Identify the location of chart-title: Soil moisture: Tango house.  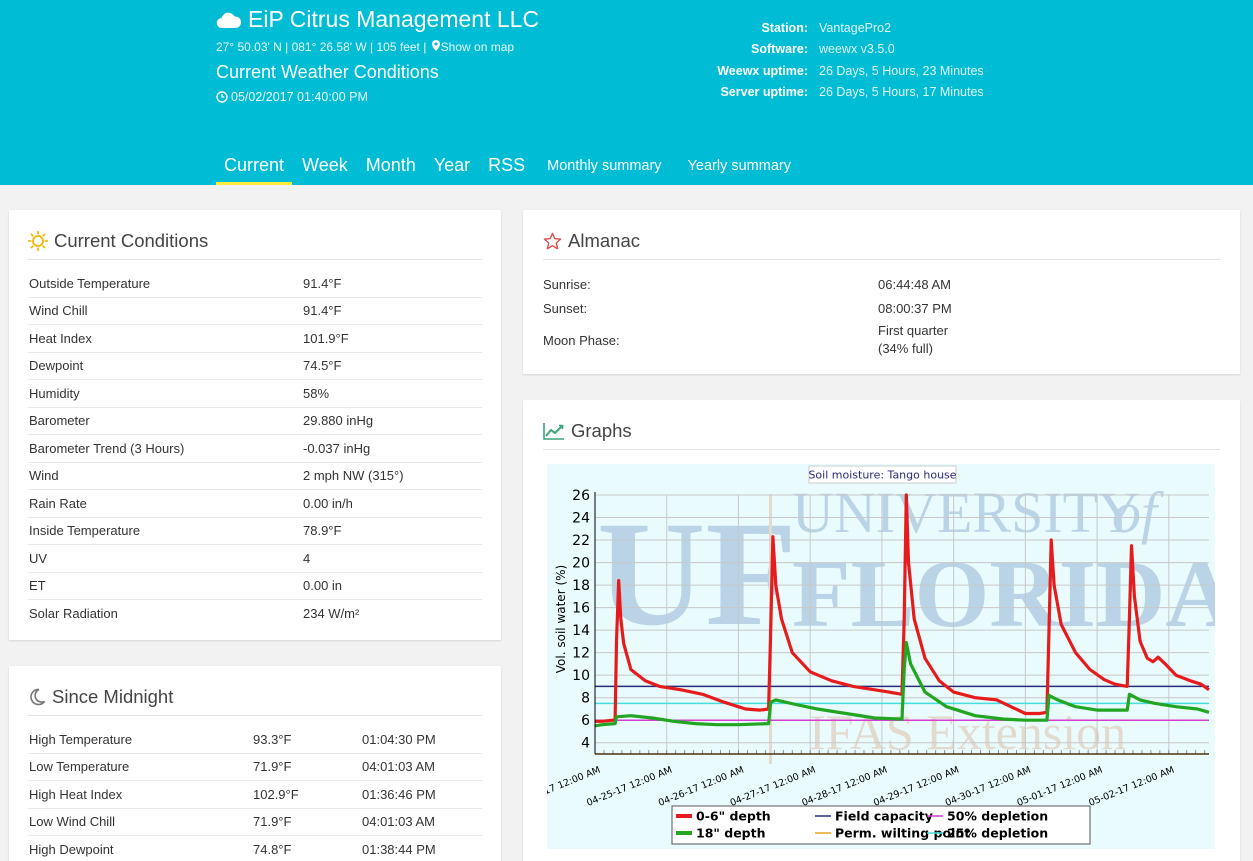
(882, 475).